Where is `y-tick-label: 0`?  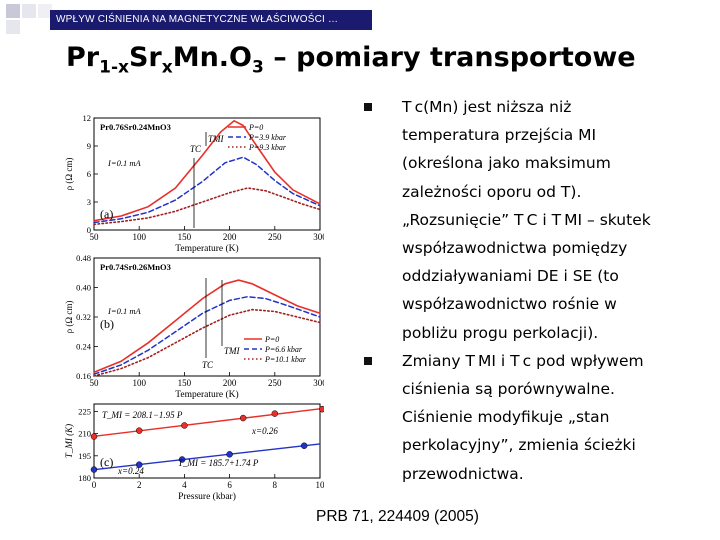 y-tick-label: 0 is located at coordinates (89, 230).